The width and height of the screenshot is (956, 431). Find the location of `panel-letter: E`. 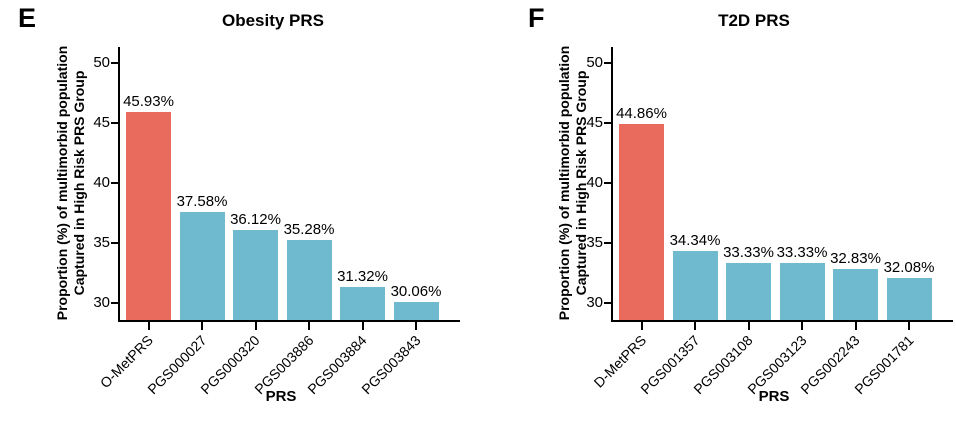

panel-letter: E is located at coordinates (27, 18).